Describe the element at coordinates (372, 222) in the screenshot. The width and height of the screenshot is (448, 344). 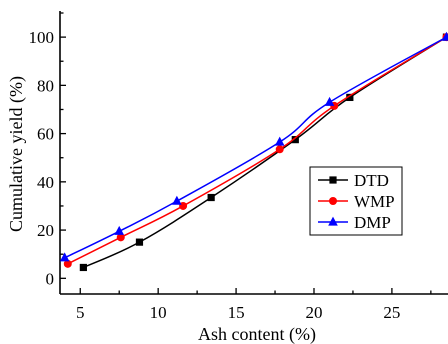
I see `legend-label: DMP` at that location.